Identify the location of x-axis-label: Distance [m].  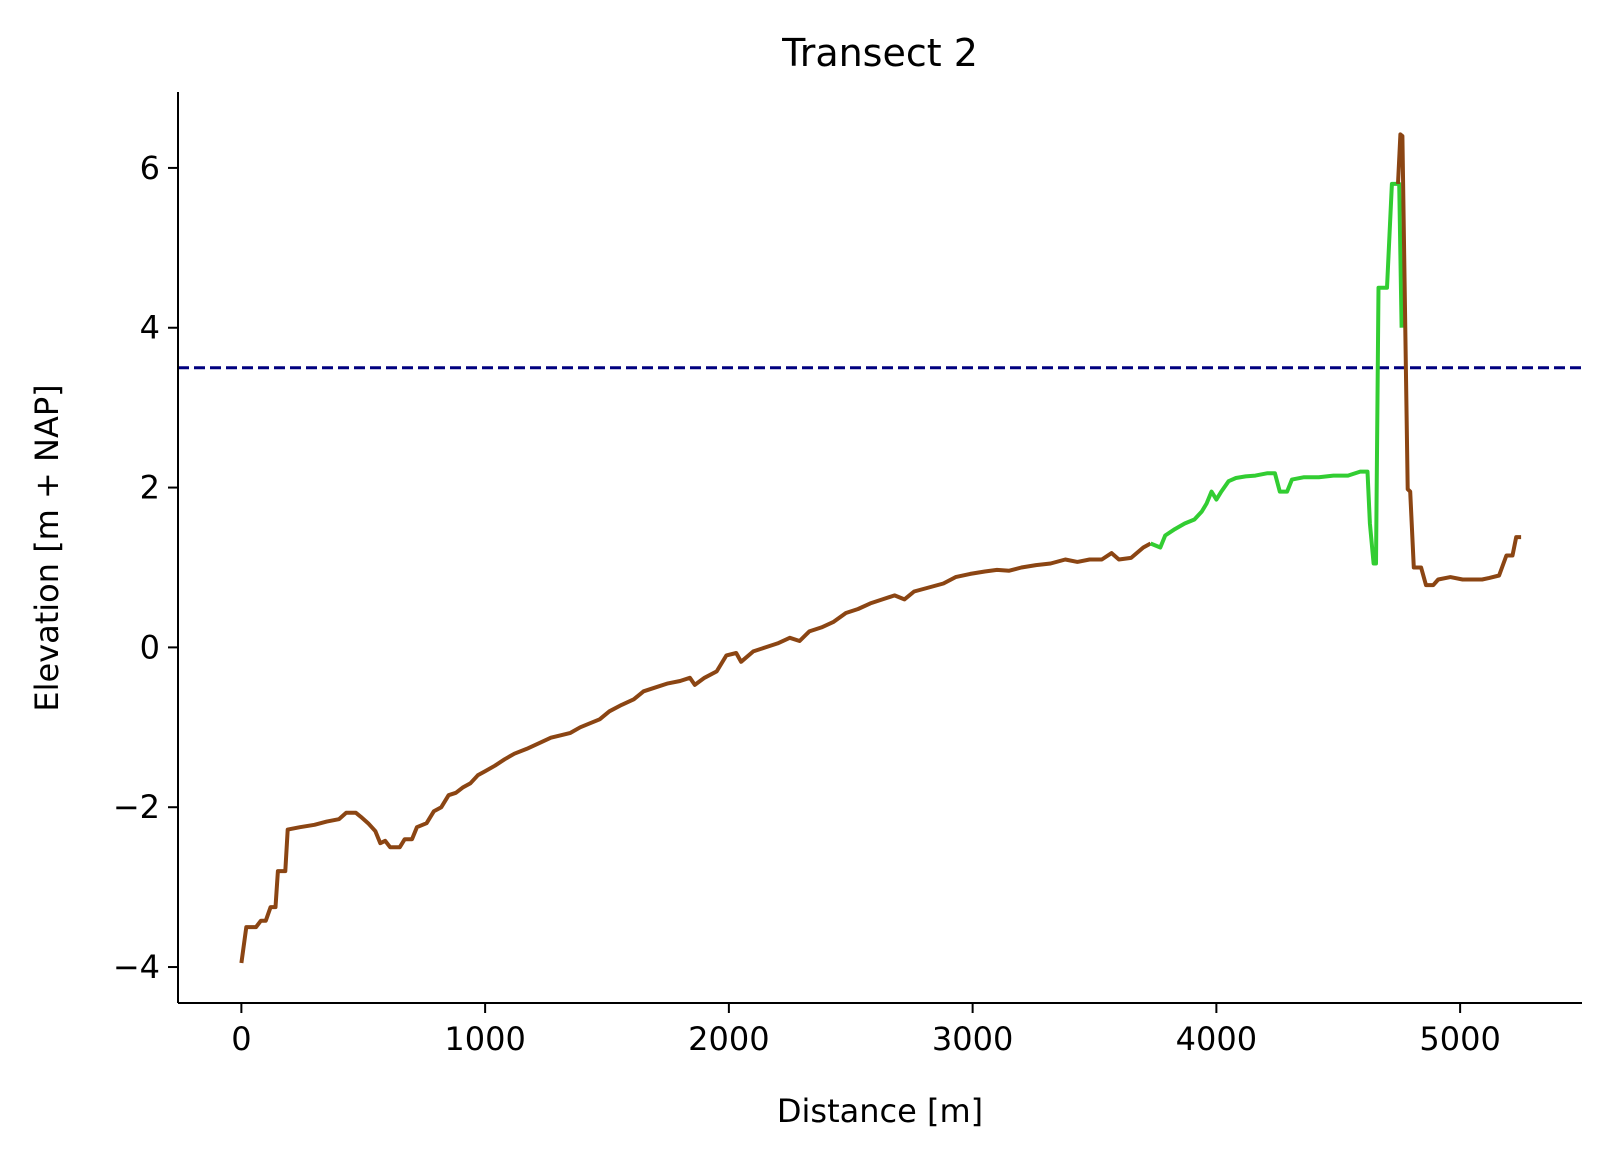
(880, 1111).